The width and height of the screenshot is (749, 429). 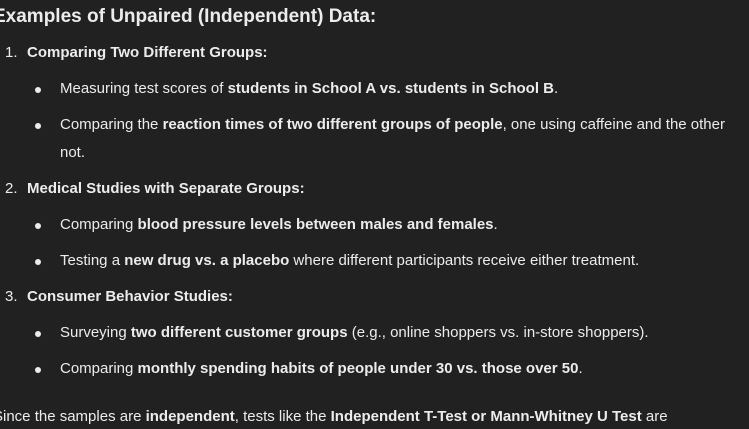 What do you see at coordinates (147, 52) in the screenshot?
I see `list-item-title: Comparing Two Different Groups:` at bounding box center [147, 52].